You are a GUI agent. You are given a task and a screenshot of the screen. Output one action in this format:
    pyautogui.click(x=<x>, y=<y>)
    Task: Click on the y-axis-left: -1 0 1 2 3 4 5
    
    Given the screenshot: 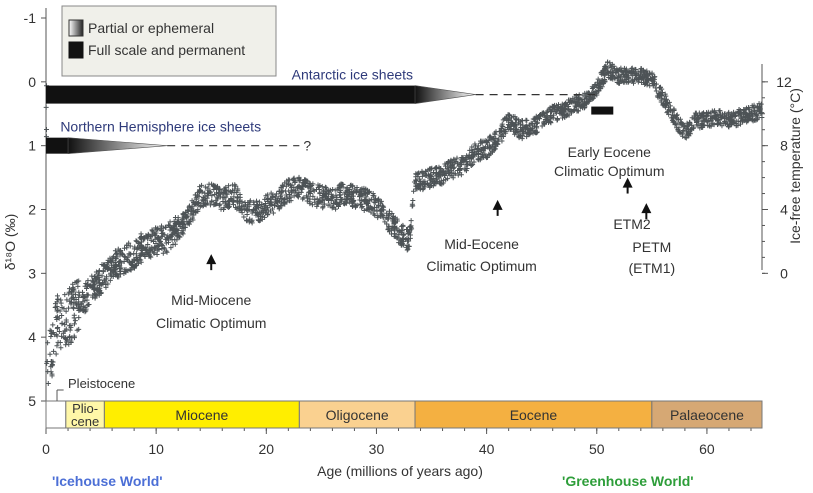 What is the action you would take?
    pyautogui.click(x=35, y=209)
    